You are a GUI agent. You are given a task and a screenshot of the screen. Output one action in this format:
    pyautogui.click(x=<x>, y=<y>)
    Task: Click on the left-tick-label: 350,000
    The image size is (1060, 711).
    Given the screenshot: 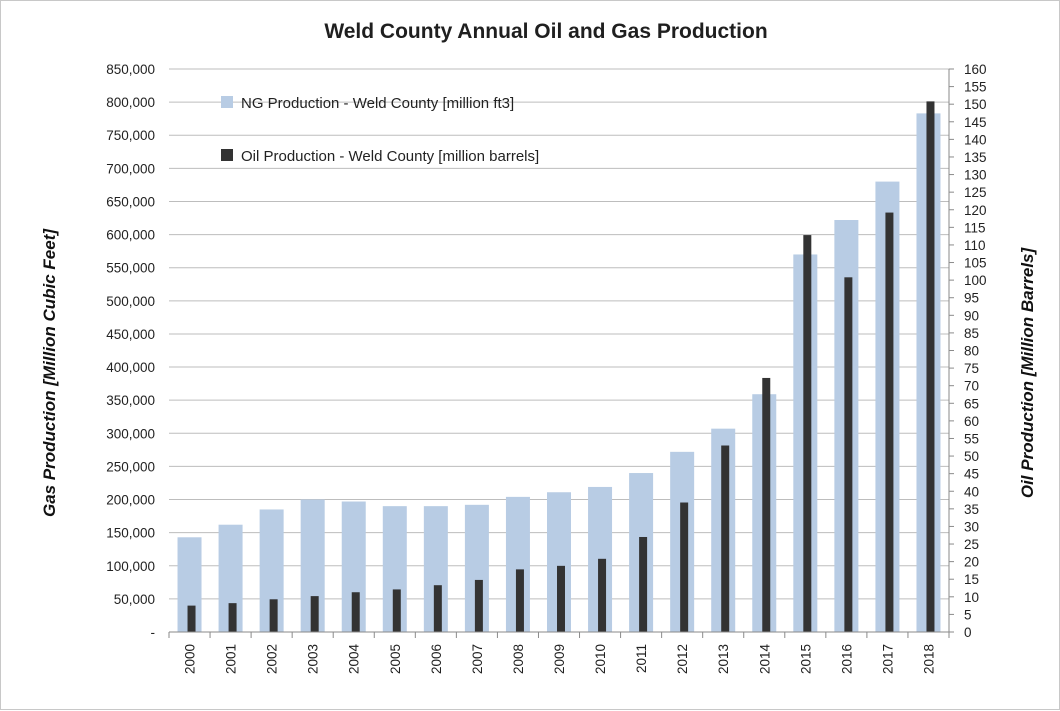 What is the action you would take?
    pyautogui.click(x=130, y=400)
    